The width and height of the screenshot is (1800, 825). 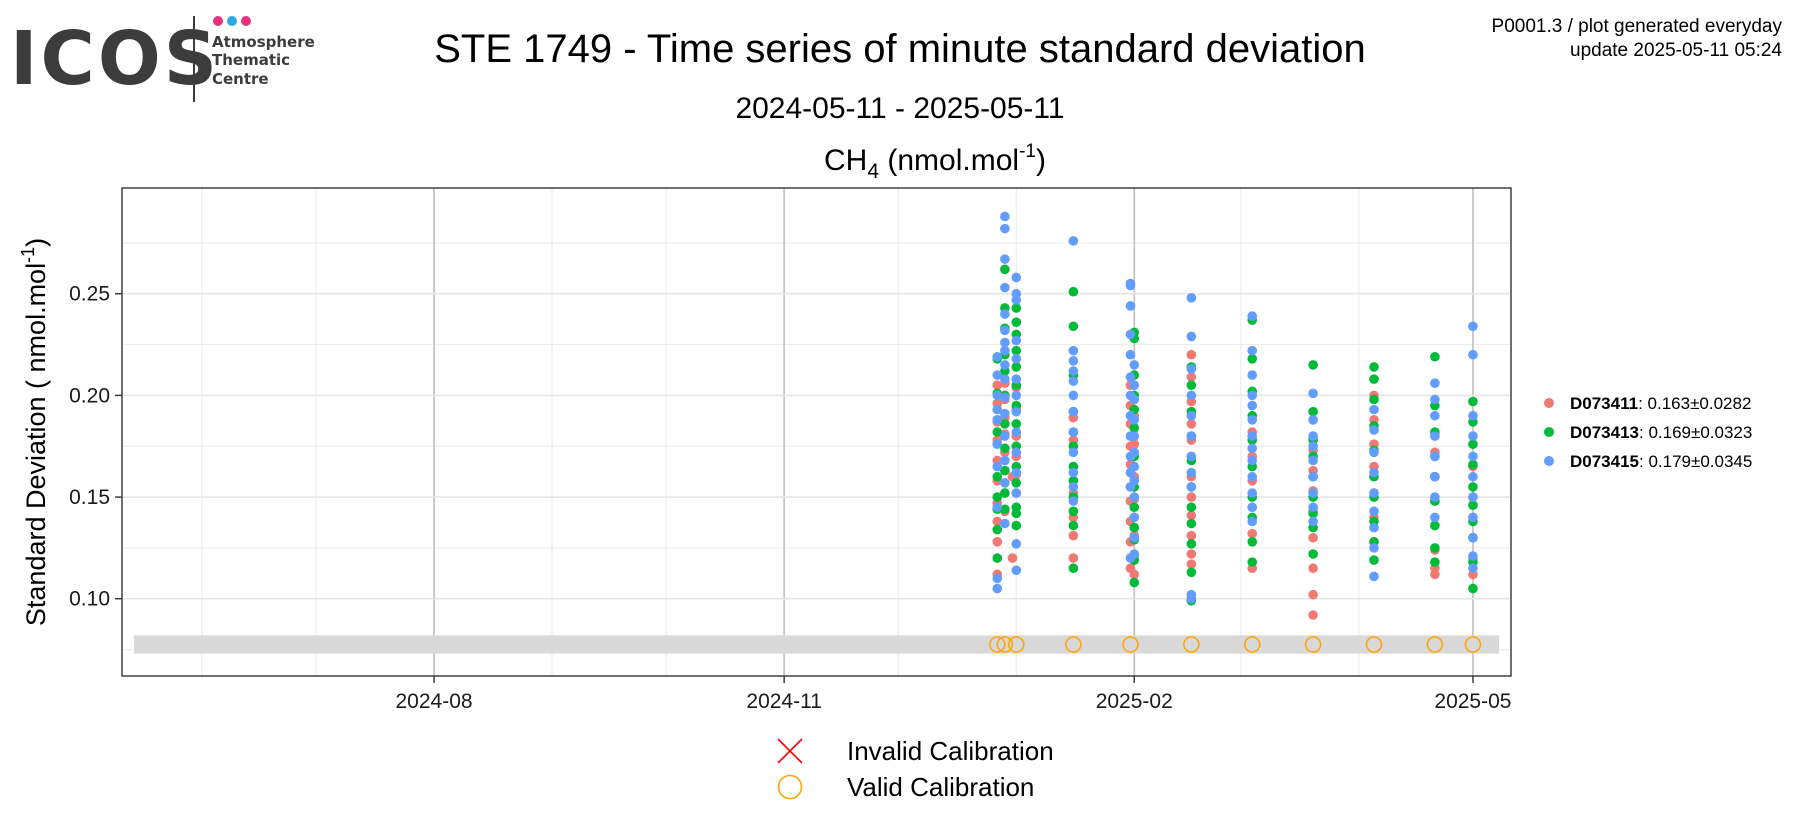 I want to click on gas-subscript: 4, so click(x=873, y=171).